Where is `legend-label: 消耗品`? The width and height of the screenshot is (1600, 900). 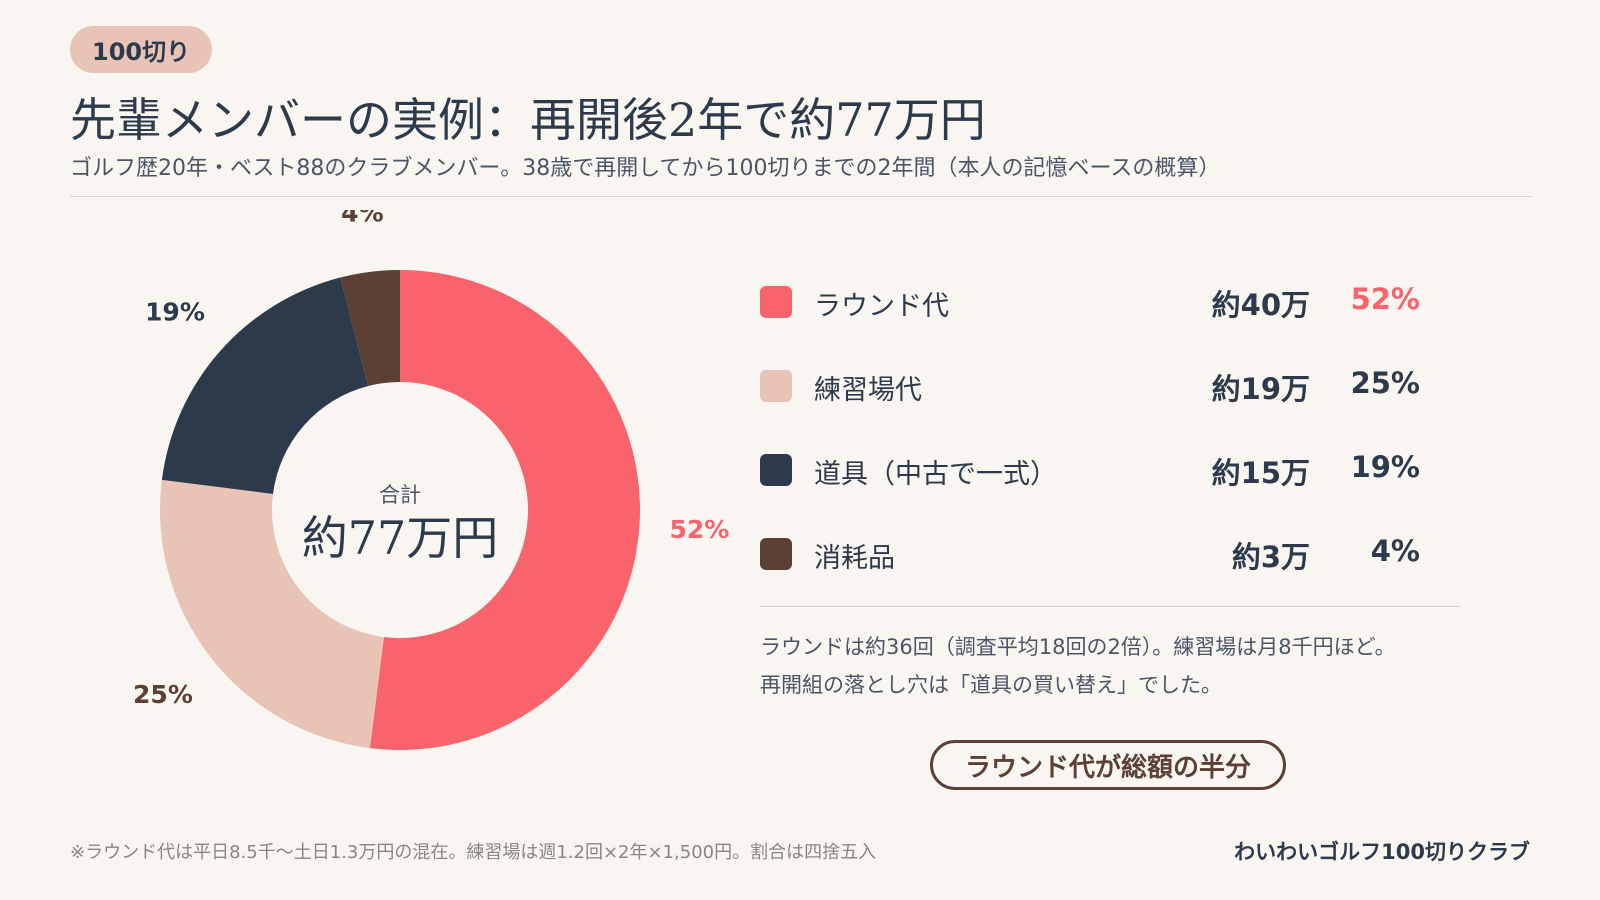 legend-label: 消耗品 is located at coordinates (854, 558).